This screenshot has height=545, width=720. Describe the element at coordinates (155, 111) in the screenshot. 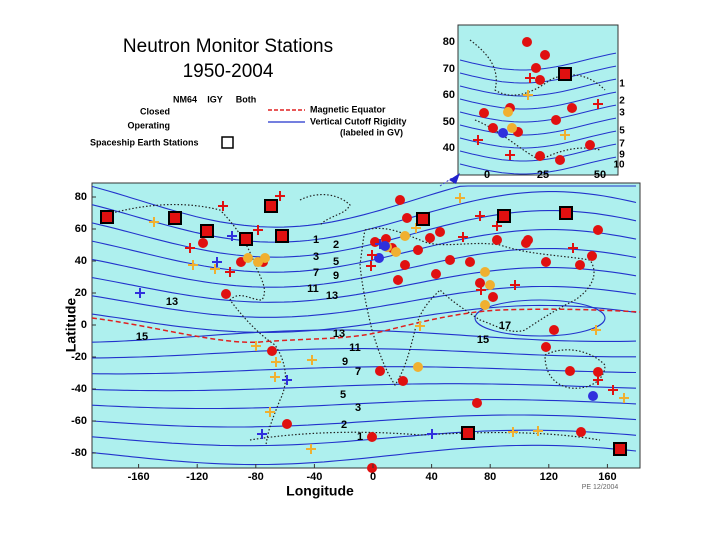

I see `legend-row: Closed` at that location.